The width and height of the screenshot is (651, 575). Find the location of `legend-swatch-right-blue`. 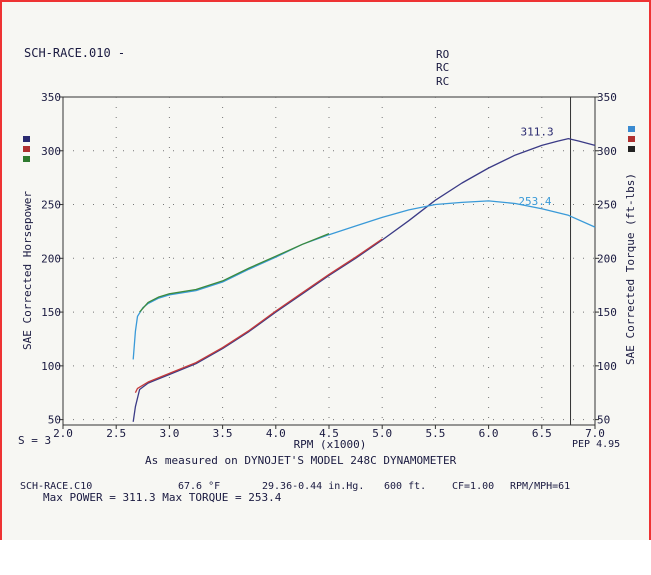

legend-swatch-right-blue is located at coordinates (631, 129).